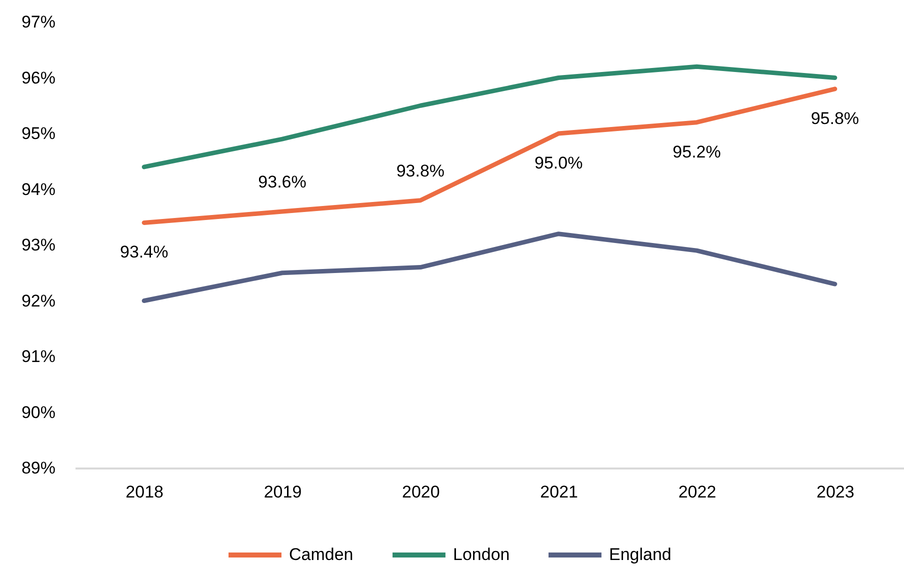  I want to click on y-tick-label: 93%, so click(38, 245).